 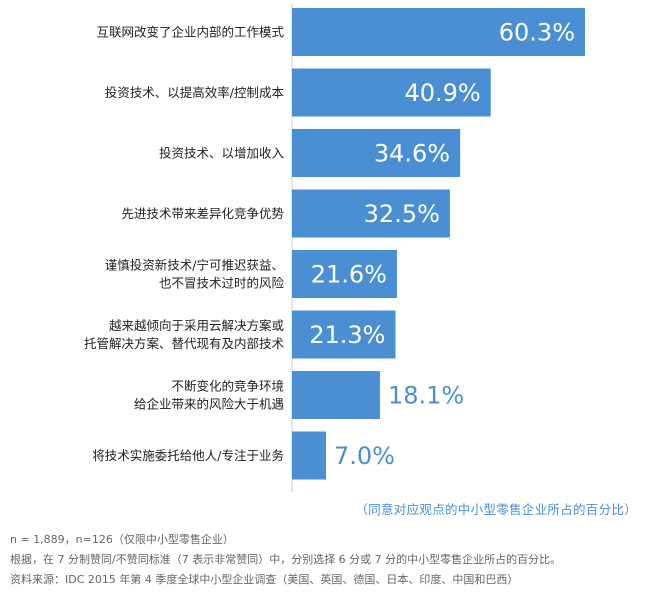 I want to click on category-label-5-line-2: 也不冒技术过时的风险, so click(x=222, y=283).